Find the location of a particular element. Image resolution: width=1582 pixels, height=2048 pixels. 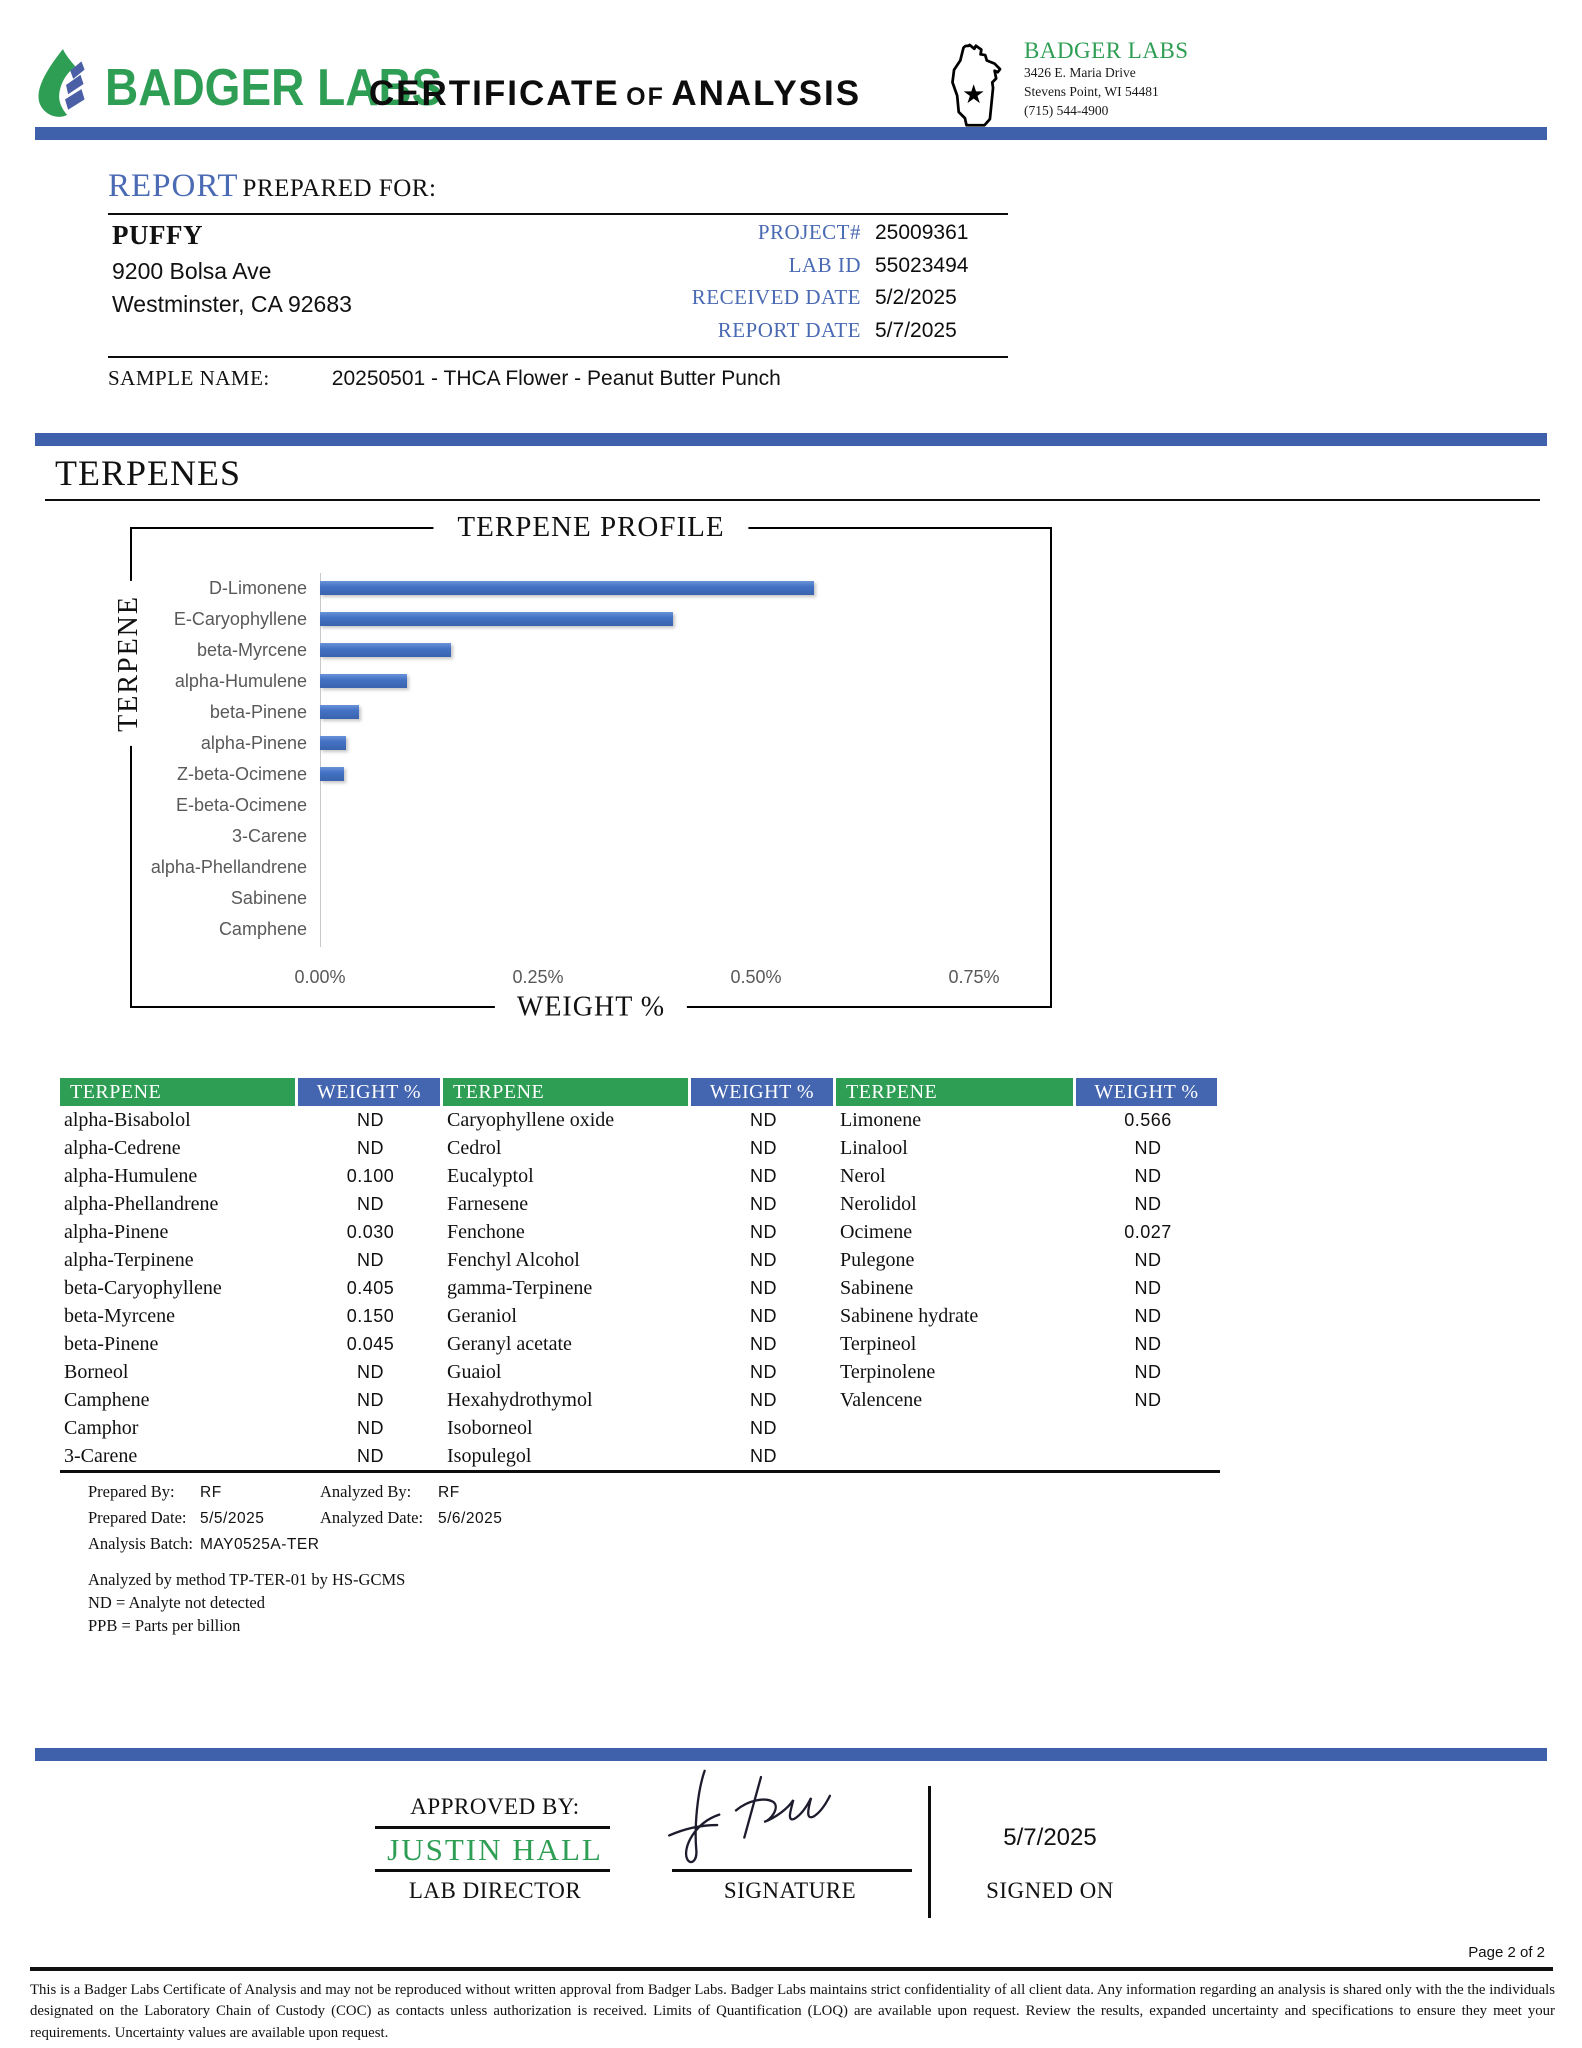

report-field-row: REPORT DATE 5/7/2025 is located at coordinates (787, 334).